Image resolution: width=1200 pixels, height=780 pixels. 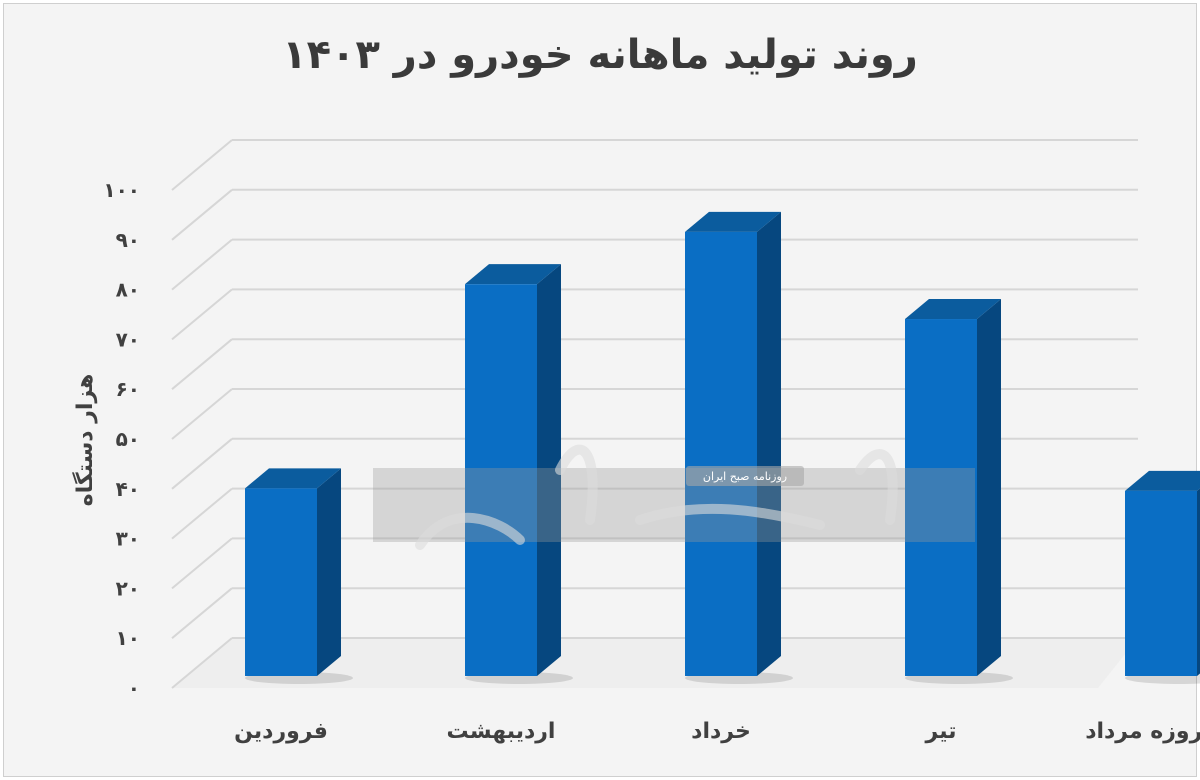 I want to click on watermark-tag-box, so click(x=745, y=476).